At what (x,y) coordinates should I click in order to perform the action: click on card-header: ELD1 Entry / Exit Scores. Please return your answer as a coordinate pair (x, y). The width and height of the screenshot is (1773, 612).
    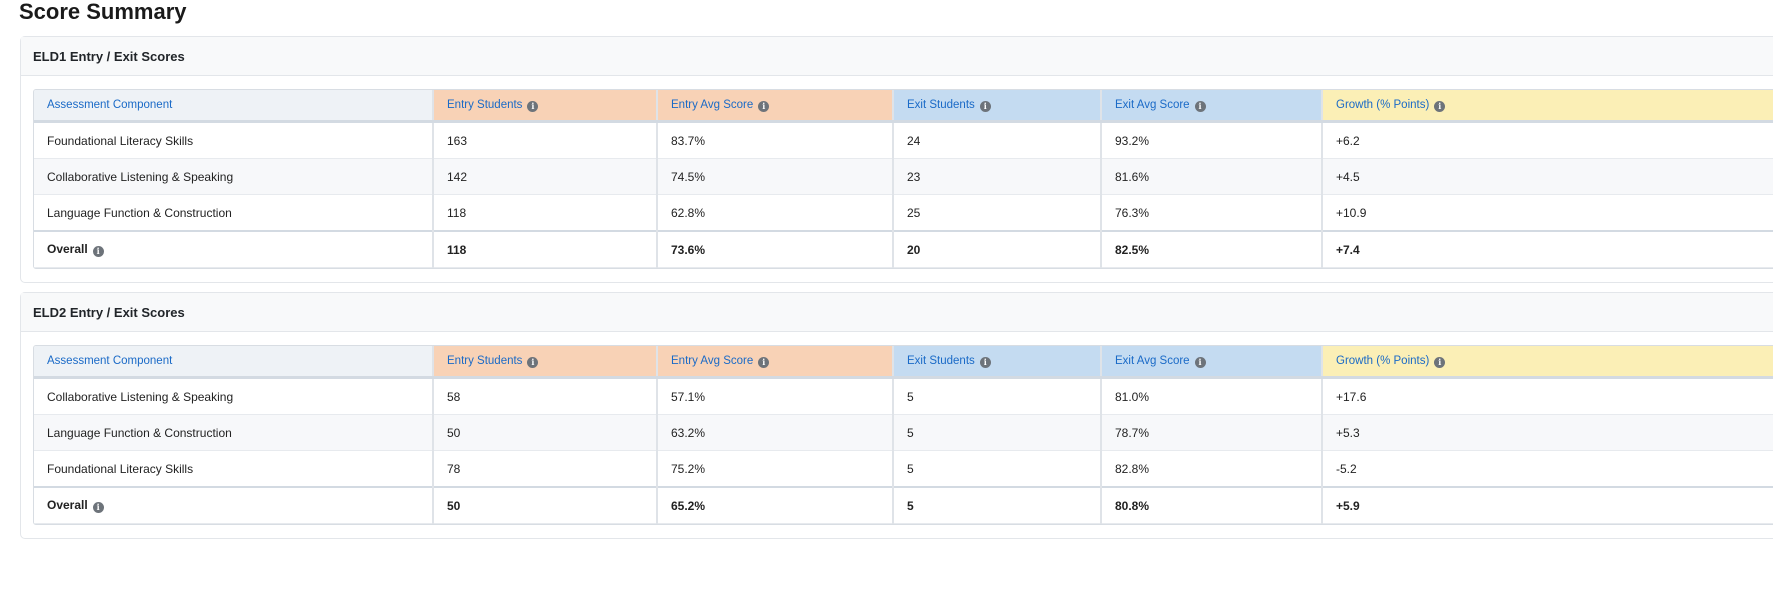
    Looking at the image, I should click on (897, 56).